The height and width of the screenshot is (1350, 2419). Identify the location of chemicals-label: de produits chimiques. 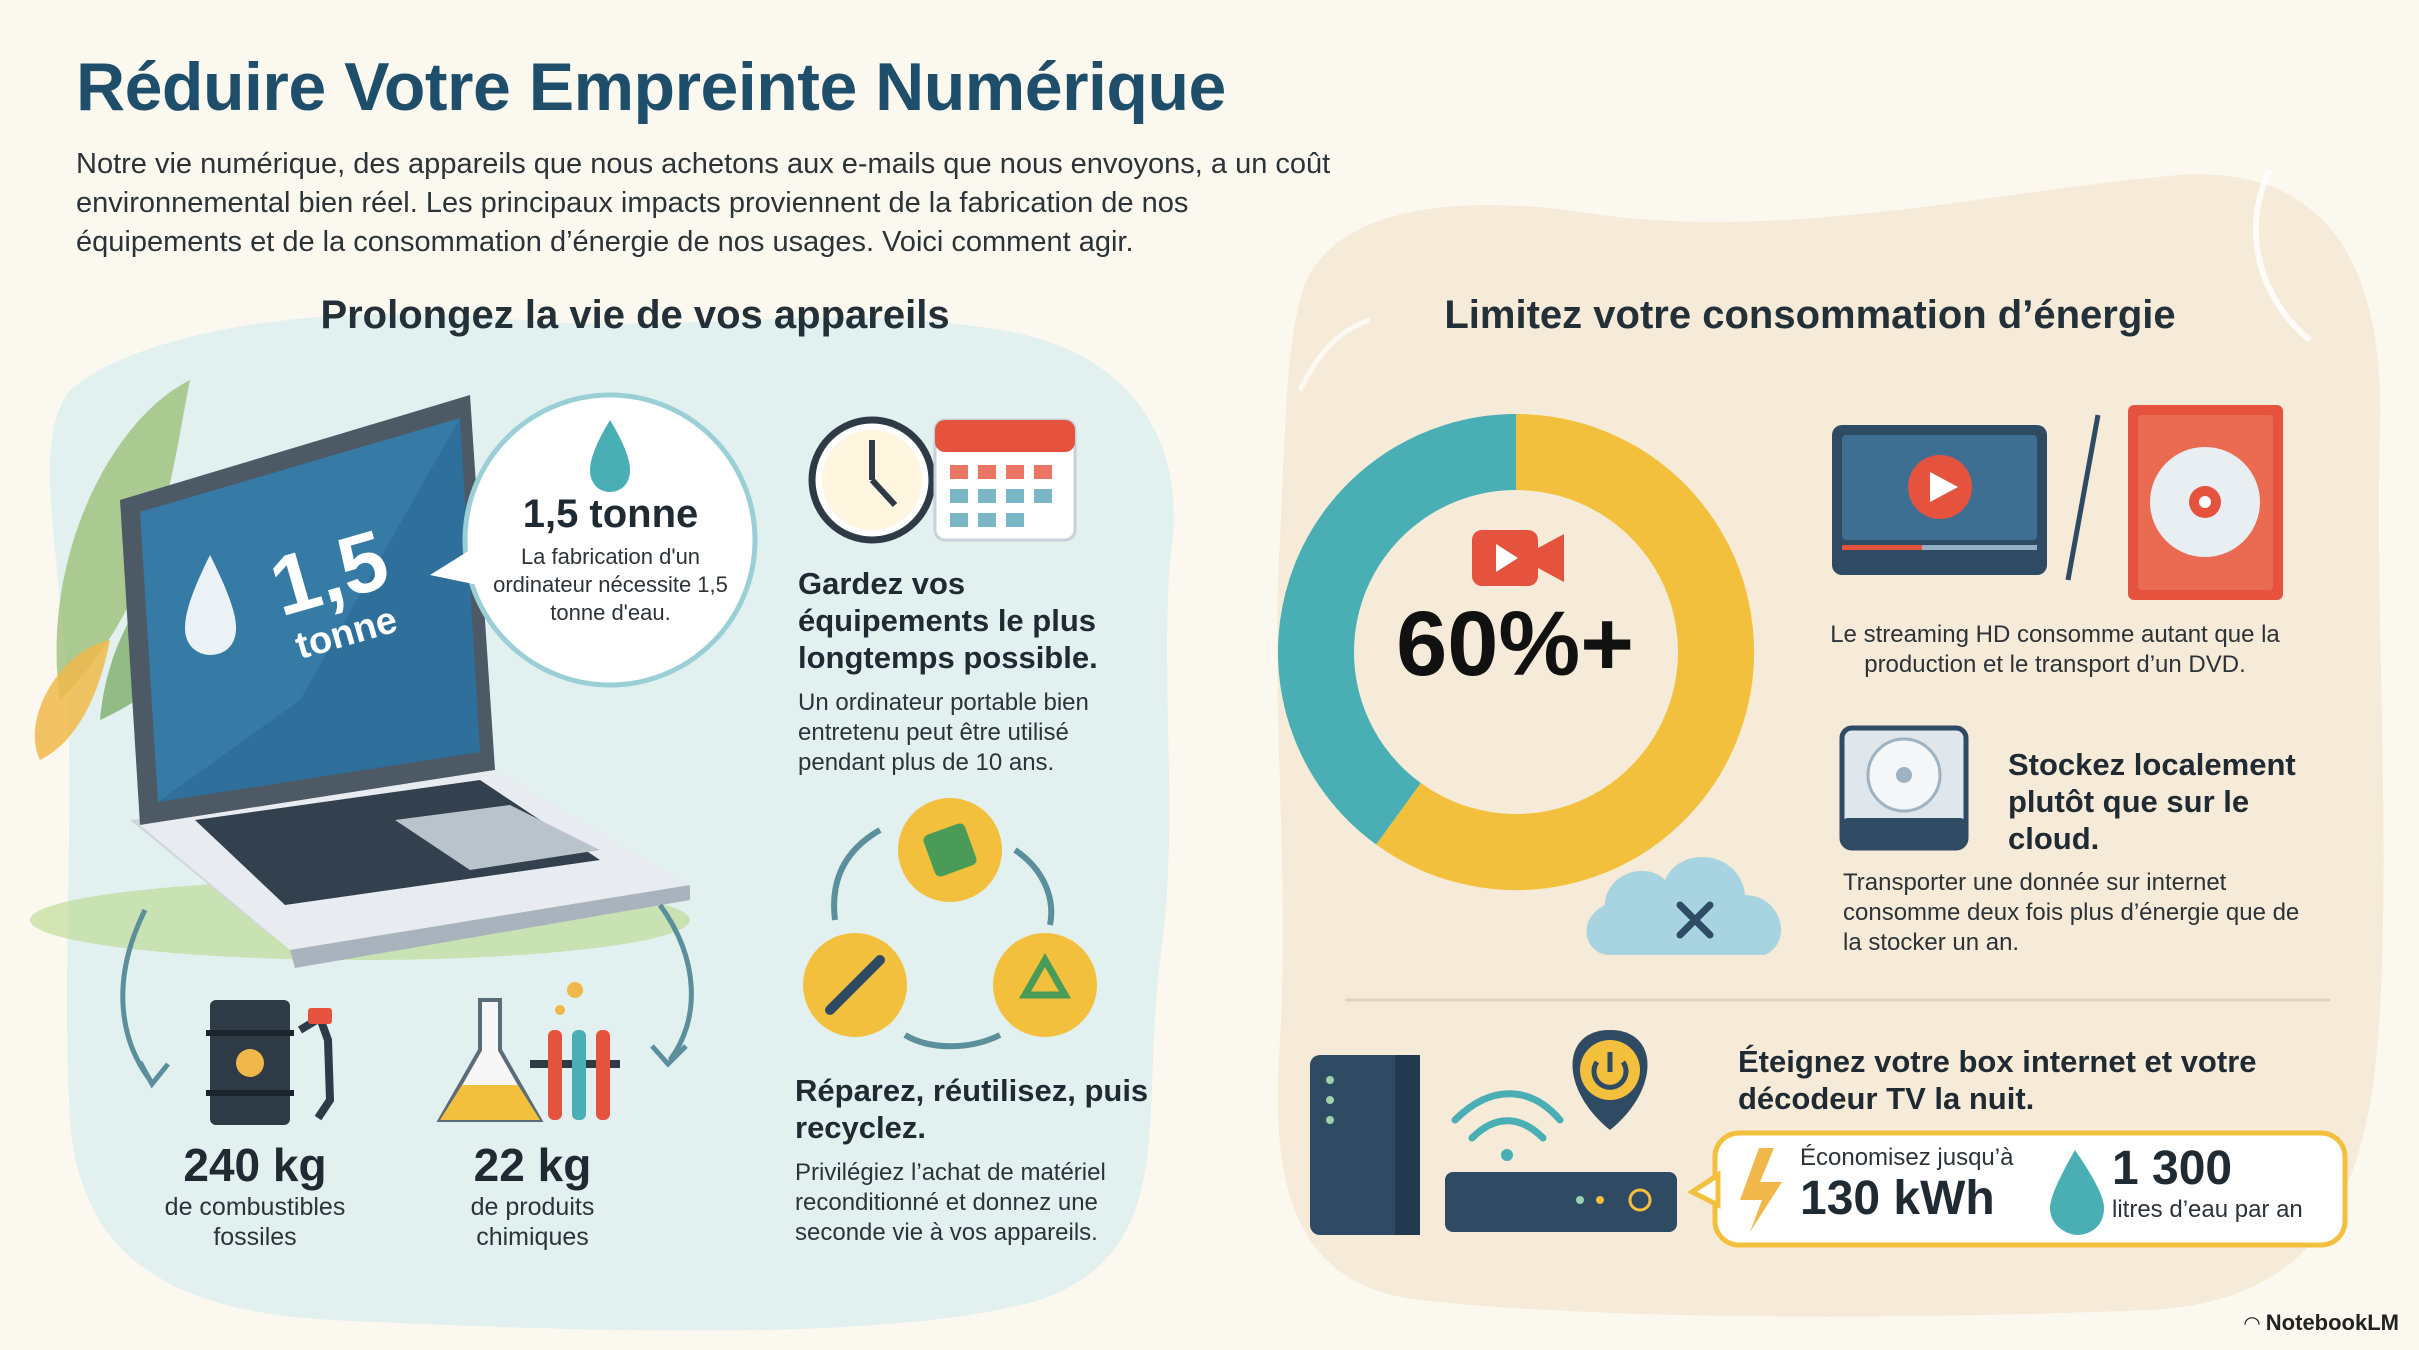
(532, 1222).